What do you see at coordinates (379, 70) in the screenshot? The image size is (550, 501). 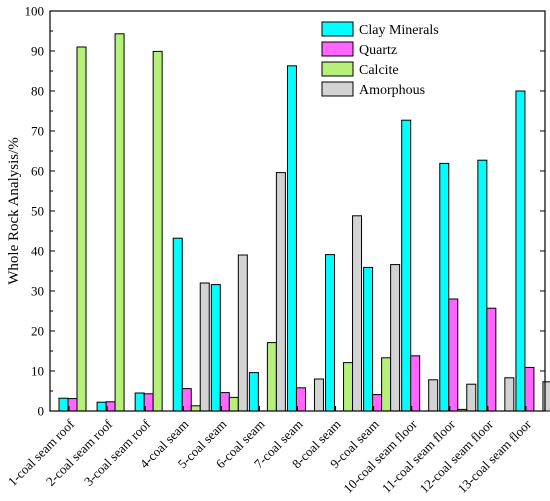 I see `legend-label: Calcite` at bounding box center [379, 70].